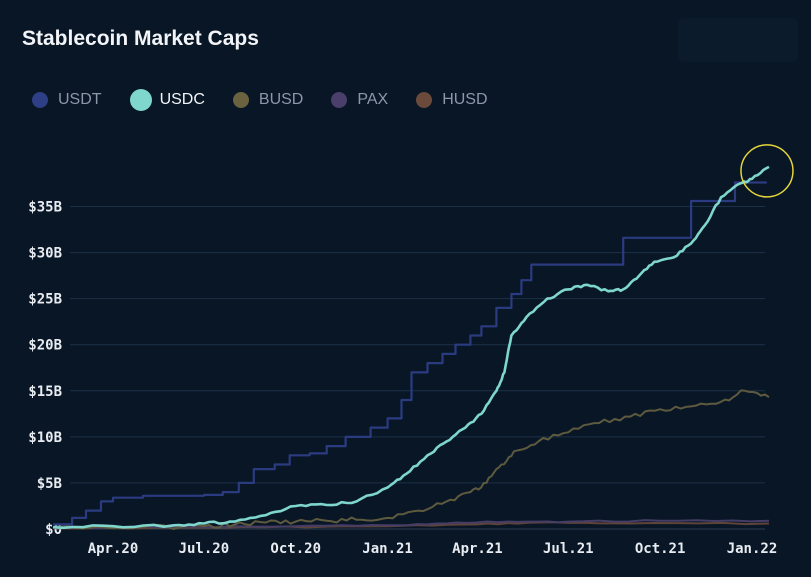 The width and height of the screenshot is (811, 577). I want to click on y-tick-label: $25B, so click(45, 300).